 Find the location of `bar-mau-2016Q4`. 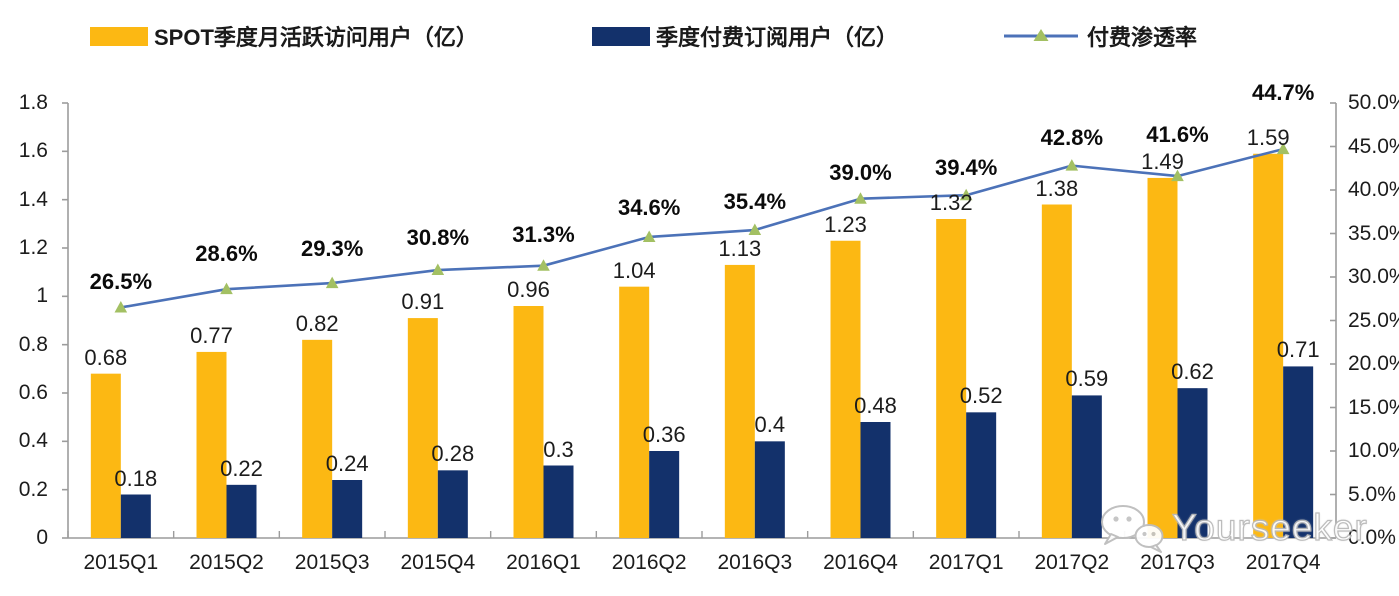

bar-mau-2016Q4 is located at coordinates (845, 389).